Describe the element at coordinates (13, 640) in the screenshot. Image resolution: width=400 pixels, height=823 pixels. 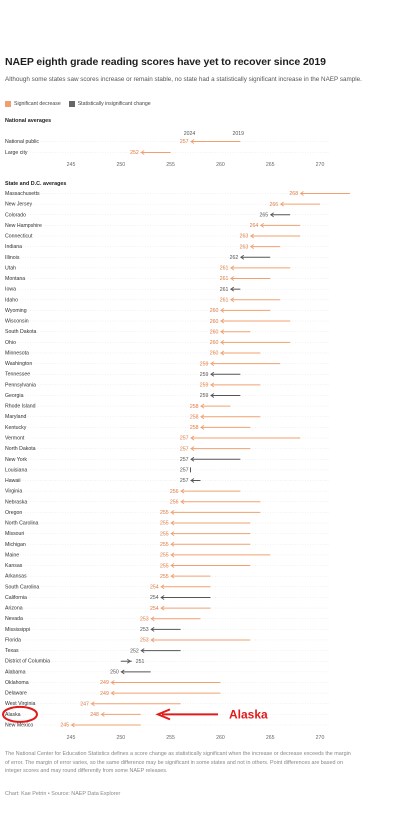
I see `row-label: Florida` at that location.